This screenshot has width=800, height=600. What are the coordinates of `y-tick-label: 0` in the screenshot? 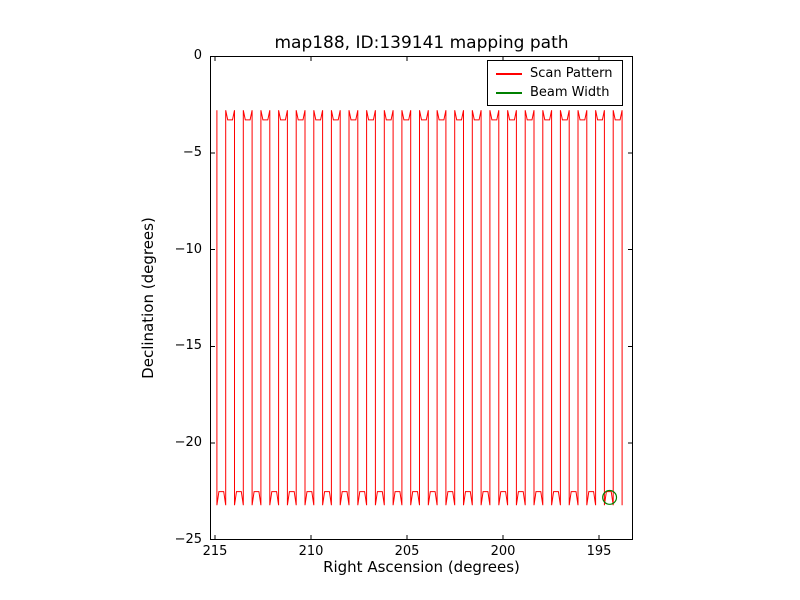 It's located at (197, 55).